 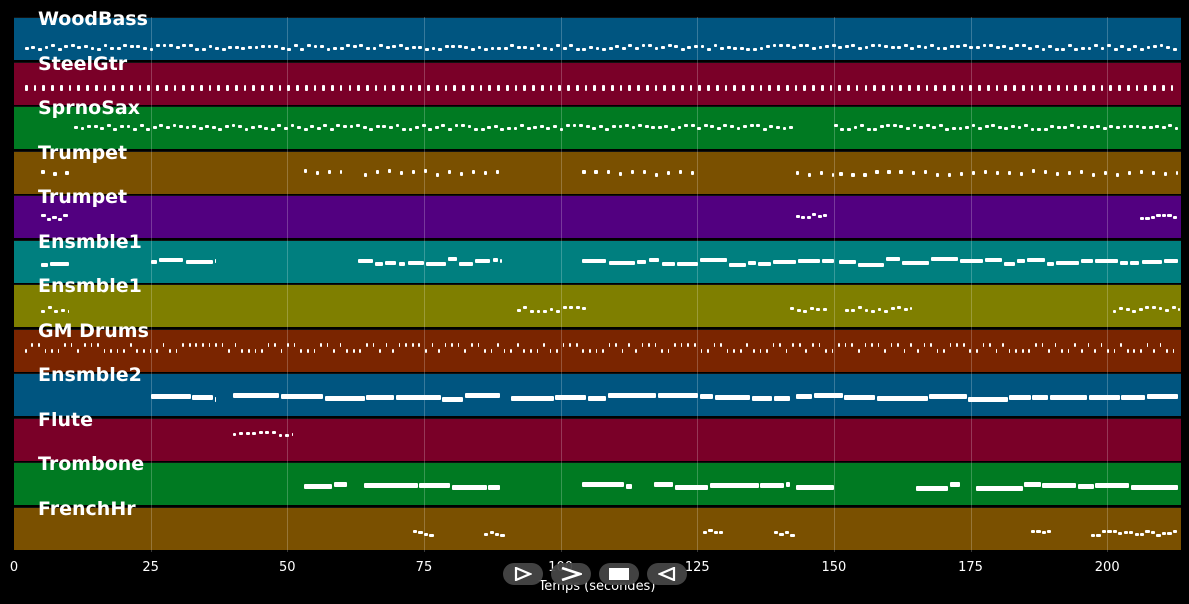 I want to click on grid-line, so click(x=698, y=284).